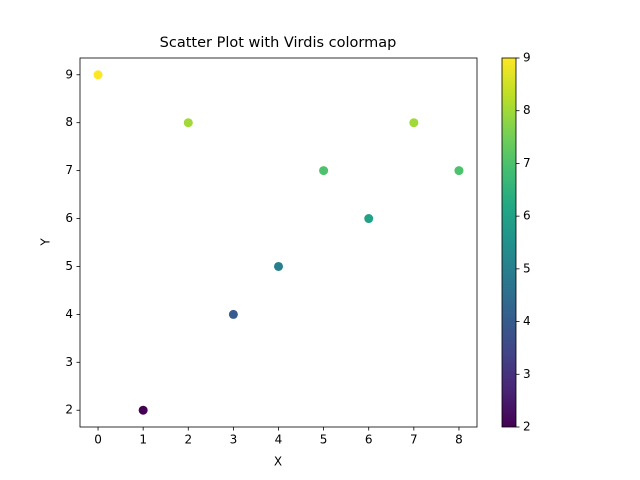 Image resolution: width=640 pixels, height=480 pixels. I want to click on x-tick-label: 1, so click(143, 440).